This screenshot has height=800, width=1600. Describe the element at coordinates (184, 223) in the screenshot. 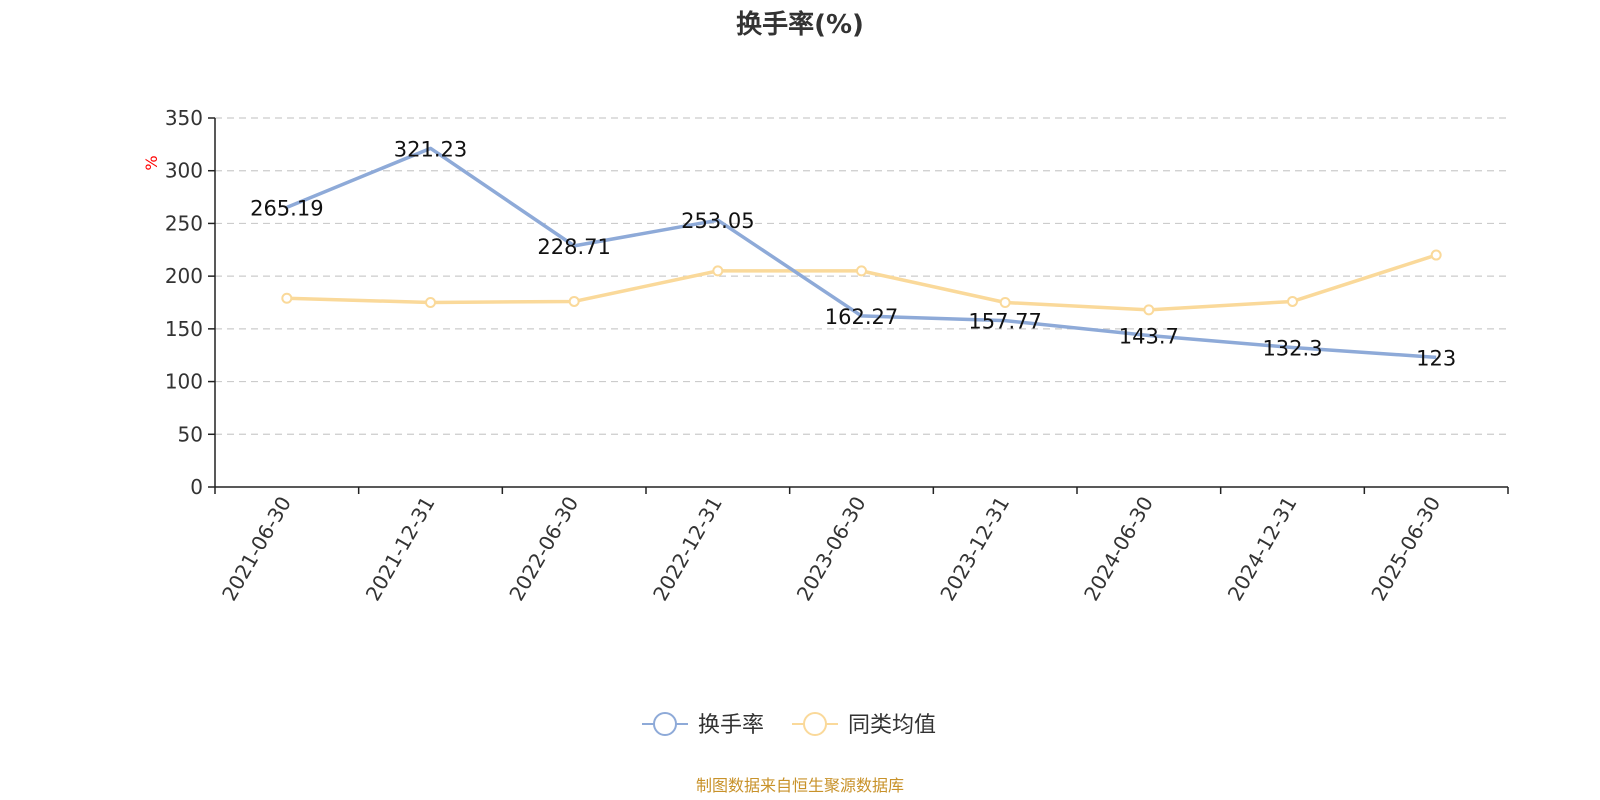

I see `y-tick-label: 250` at that location.